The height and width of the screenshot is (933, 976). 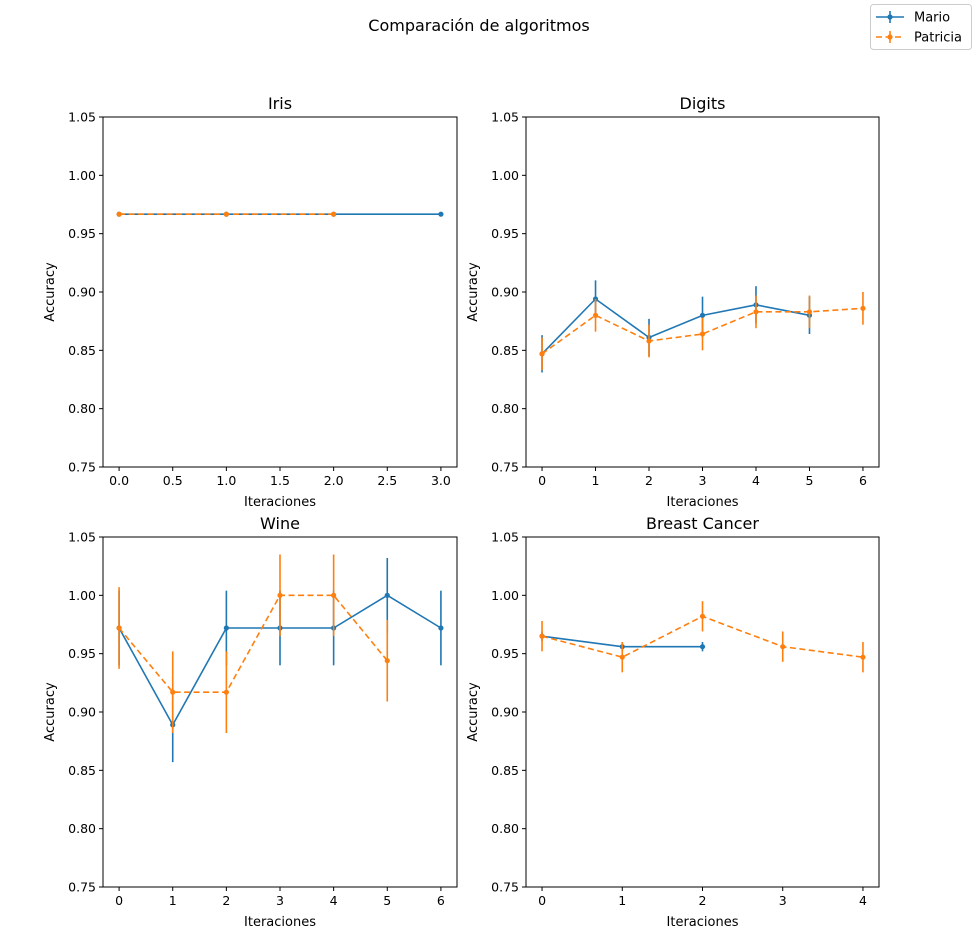 What do you see at coordinates (702, 523) in the screenshot?
I see `subplot-title: Breast Cancer` at bounding box center [702, 523].